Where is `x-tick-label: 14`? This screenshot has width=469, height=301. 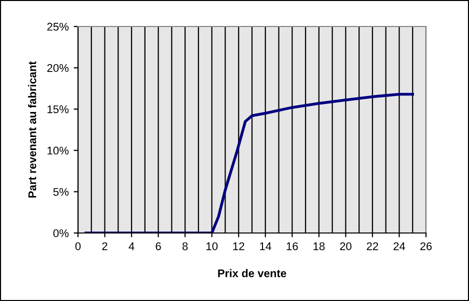 x-tick-label: 14 is located at coordinates (266, 246).